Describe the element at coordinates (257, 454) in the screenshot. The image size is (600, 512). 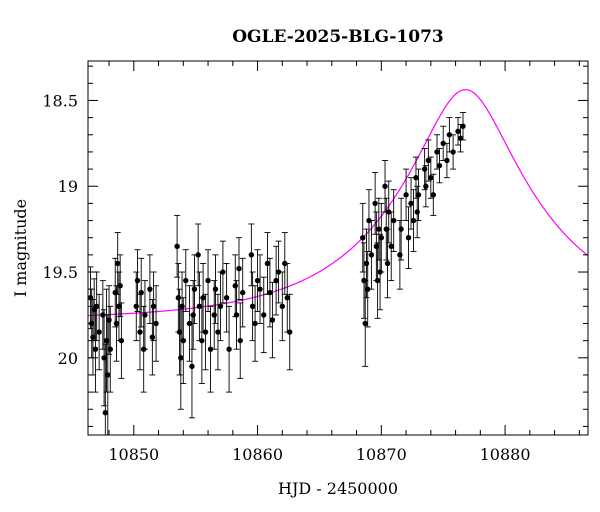
I see `x-tick-label: 10860` at that location.